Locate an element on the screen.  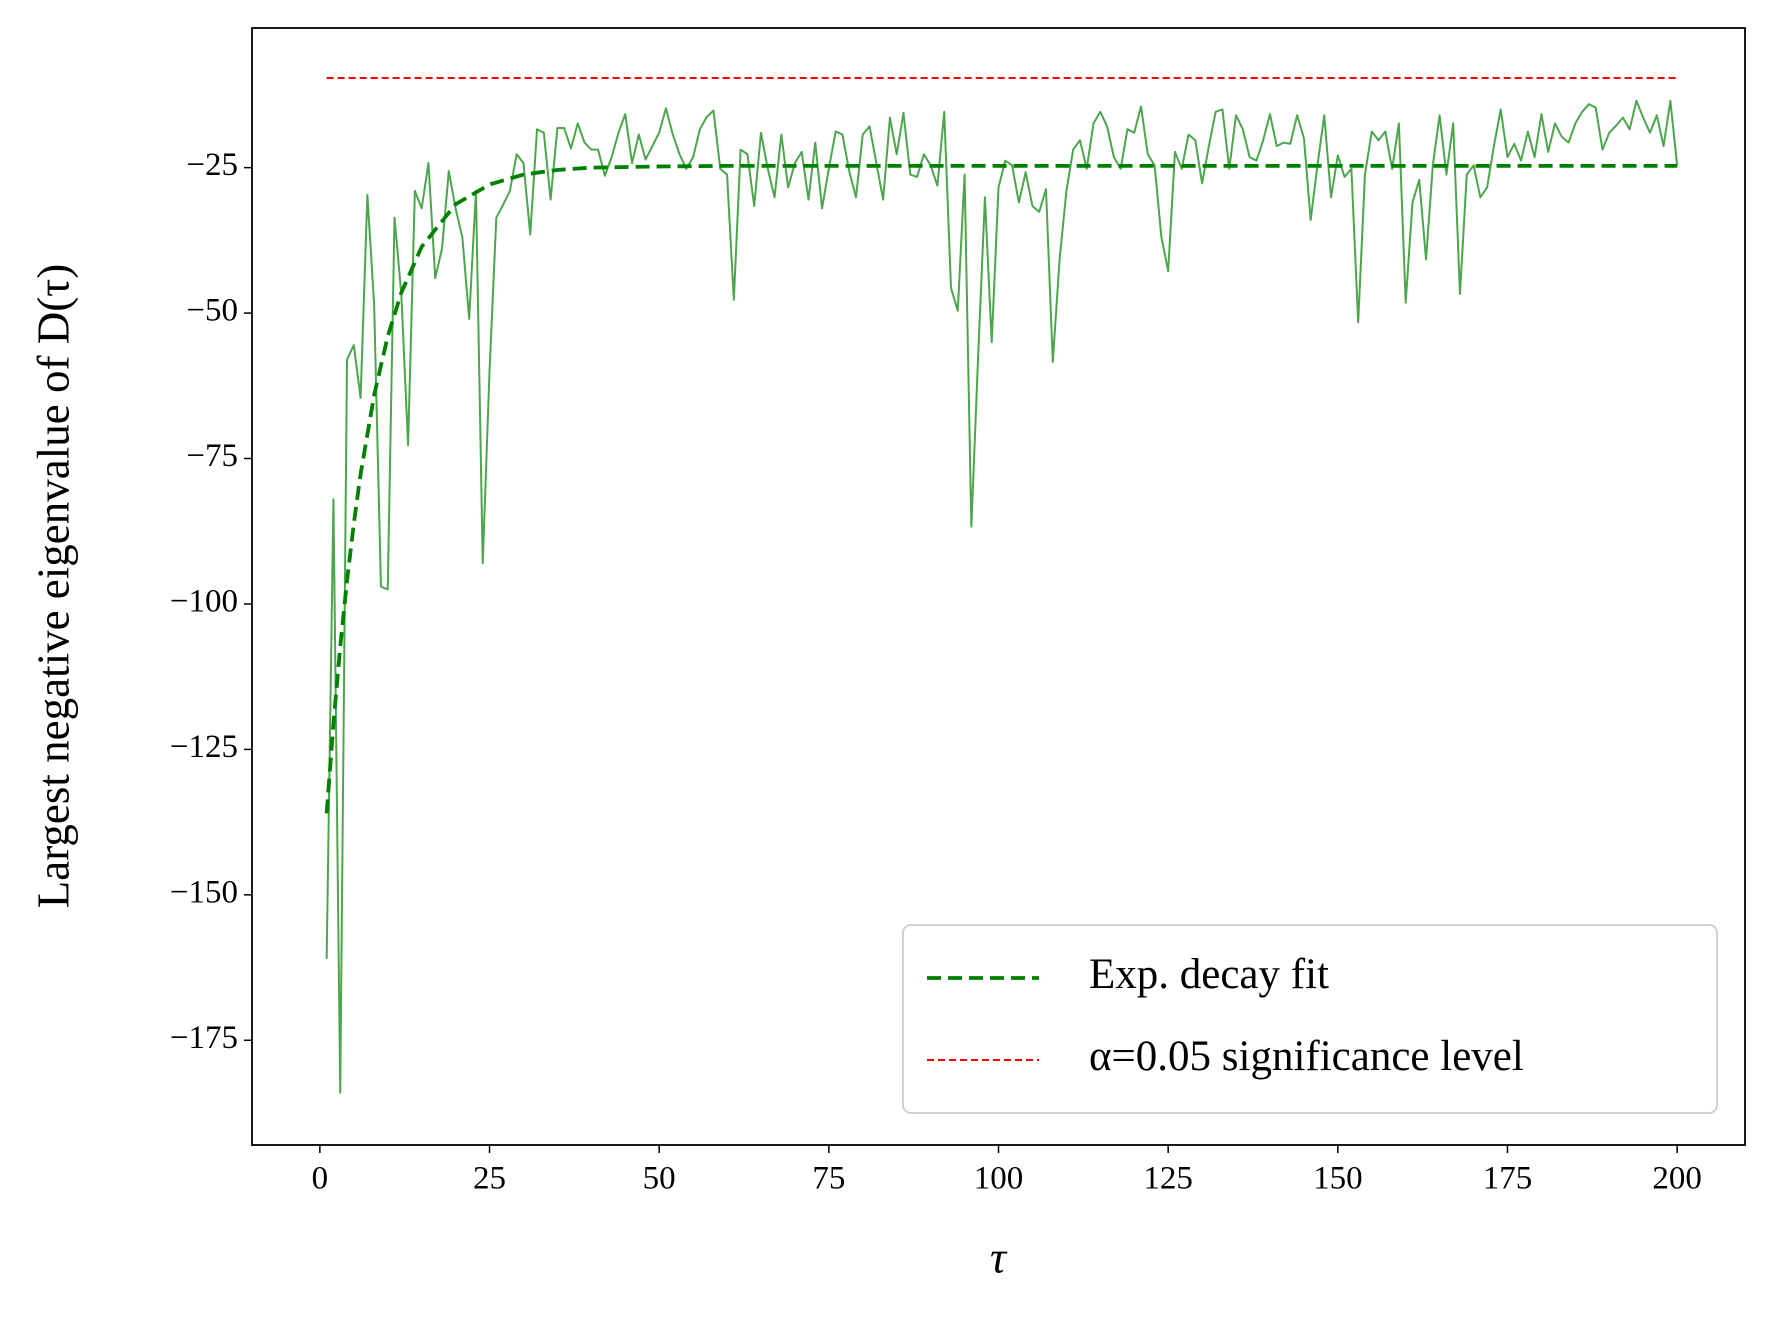
x-axis-label: τ is located at coordinates (999, 1257).